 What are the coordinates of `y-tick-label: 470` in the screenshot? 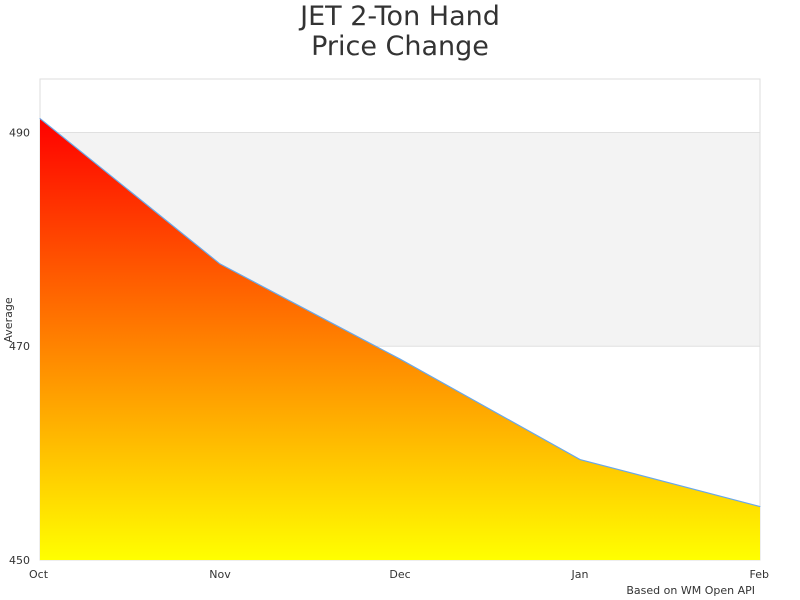 It's located at (19, 346).